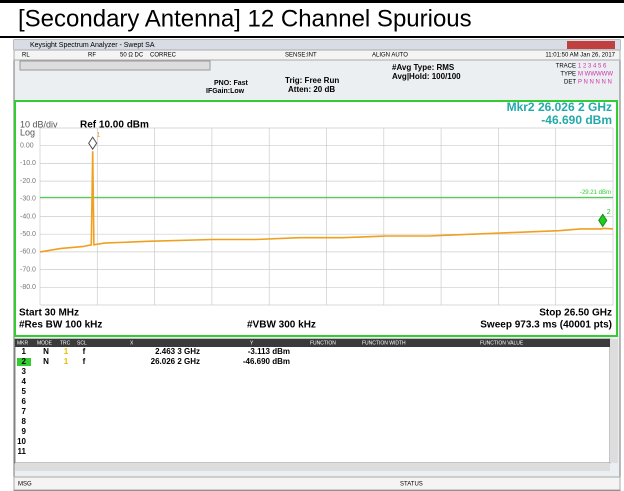 This screenshot has height=491, width=624. Describe the element at coordinates (281, 325) in the screenshot. I see `vbw: #VBW 300 kHz` at that location.